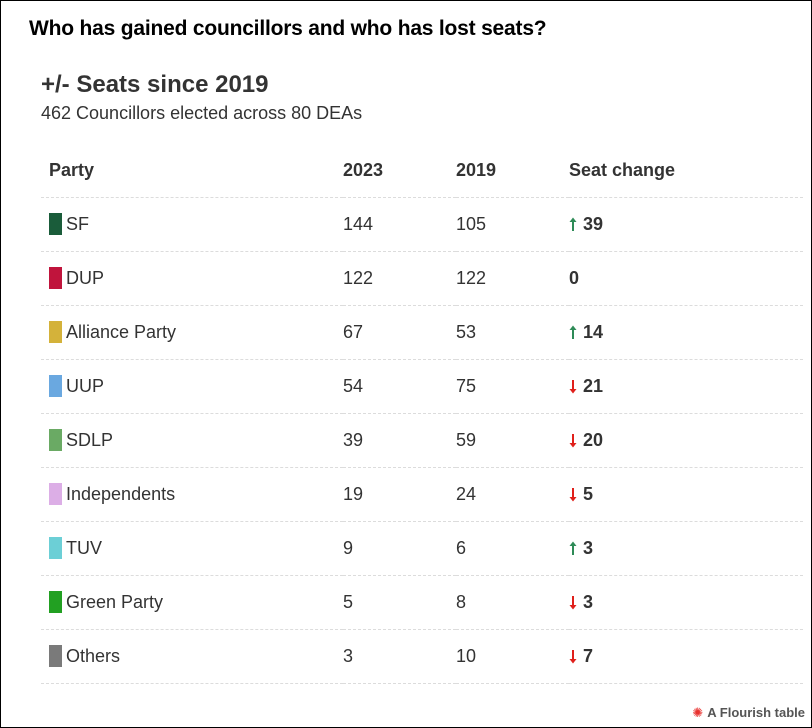 This screenshot has height=728, width=812. I want to click on table-row: DUP 122 122 0, so click(422, 278).